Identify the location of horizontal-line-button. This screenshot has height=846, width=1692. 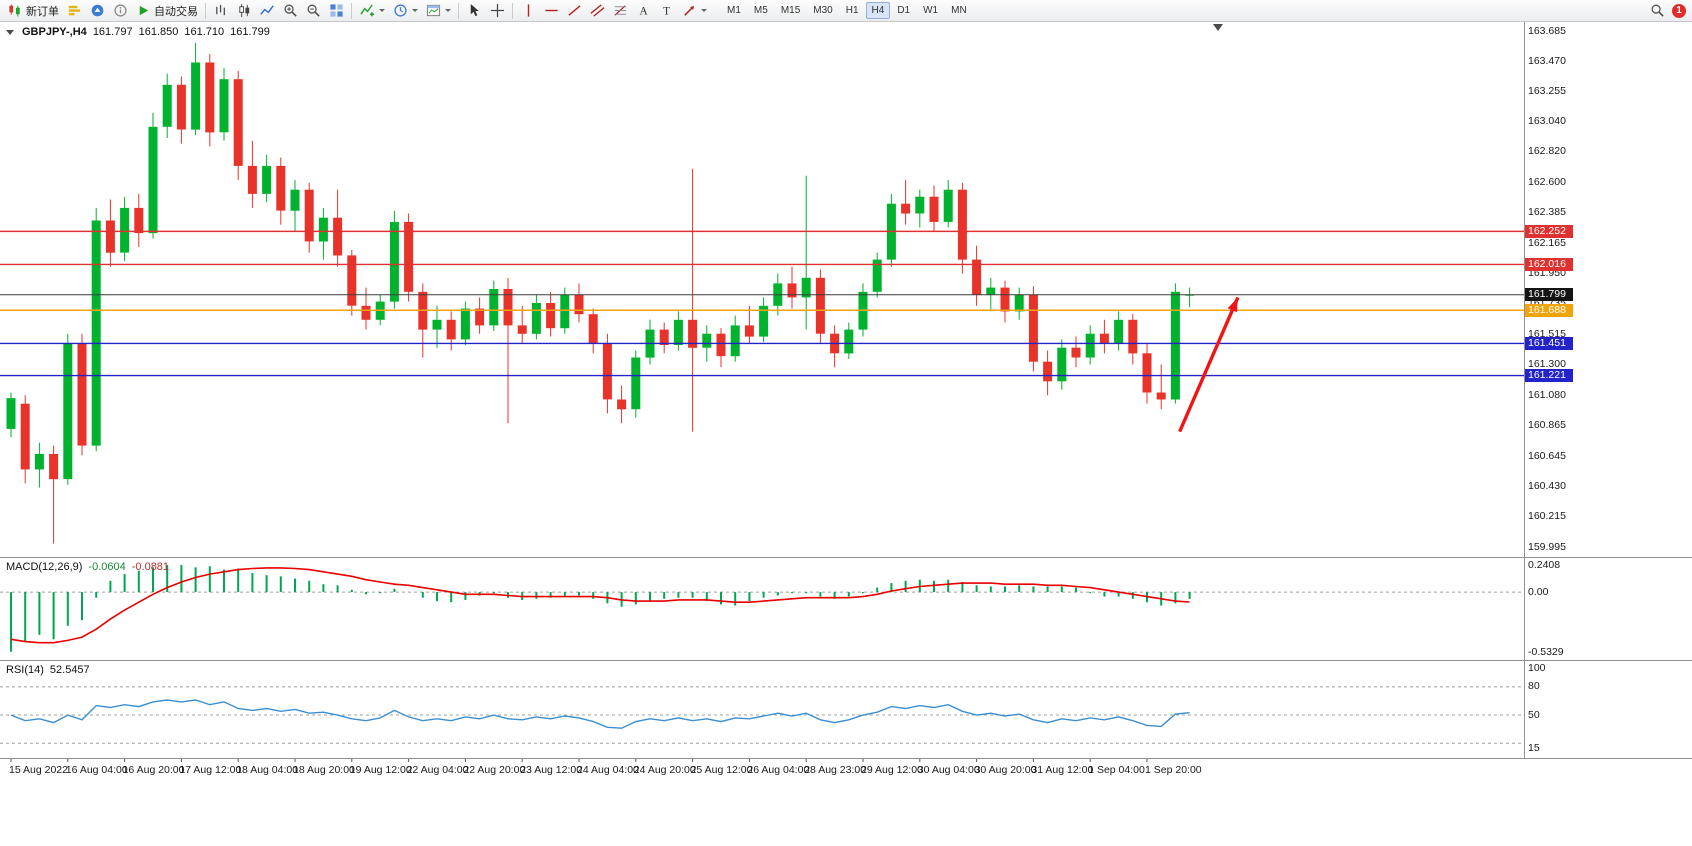
(551, 10).